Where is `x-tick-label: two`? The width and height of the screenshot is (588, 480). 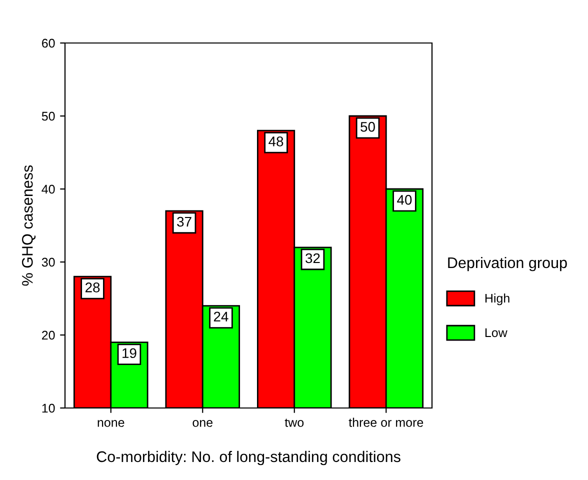
x-tick-label: two is located at coordinates (294, 422).